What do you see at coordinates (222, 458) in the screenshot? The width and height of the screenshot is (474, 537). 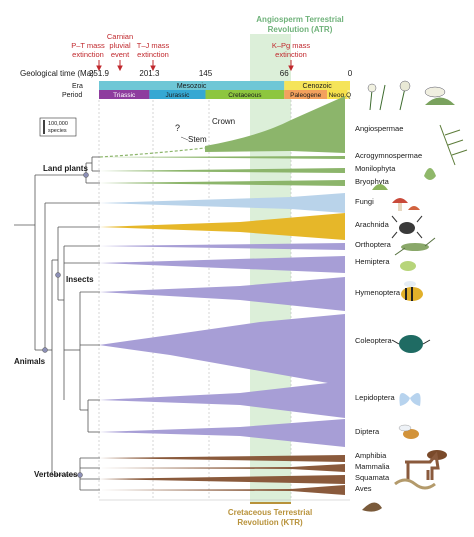 I see `amphibia-shape` at bounding box center [222, 458].